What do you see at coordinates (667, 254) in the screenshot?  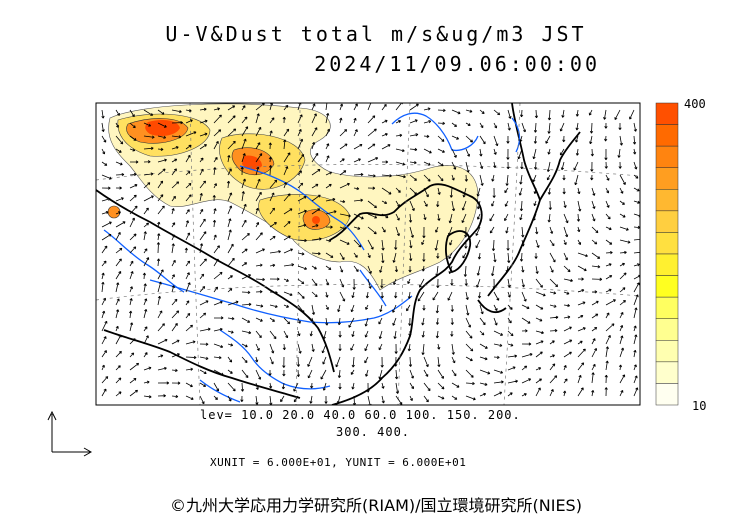 I see `colorbar` at bounding box center [667, 254].